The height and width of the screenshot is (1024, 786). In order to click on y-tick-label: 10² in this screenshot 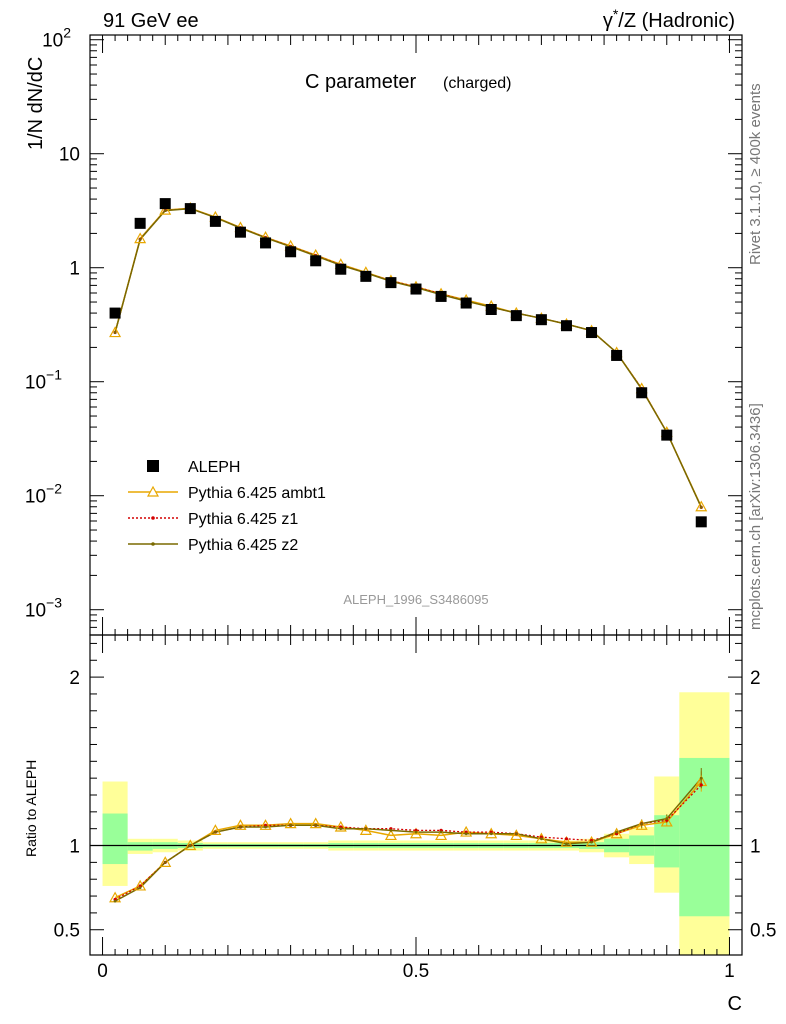, I will do `click(56, 38)`.